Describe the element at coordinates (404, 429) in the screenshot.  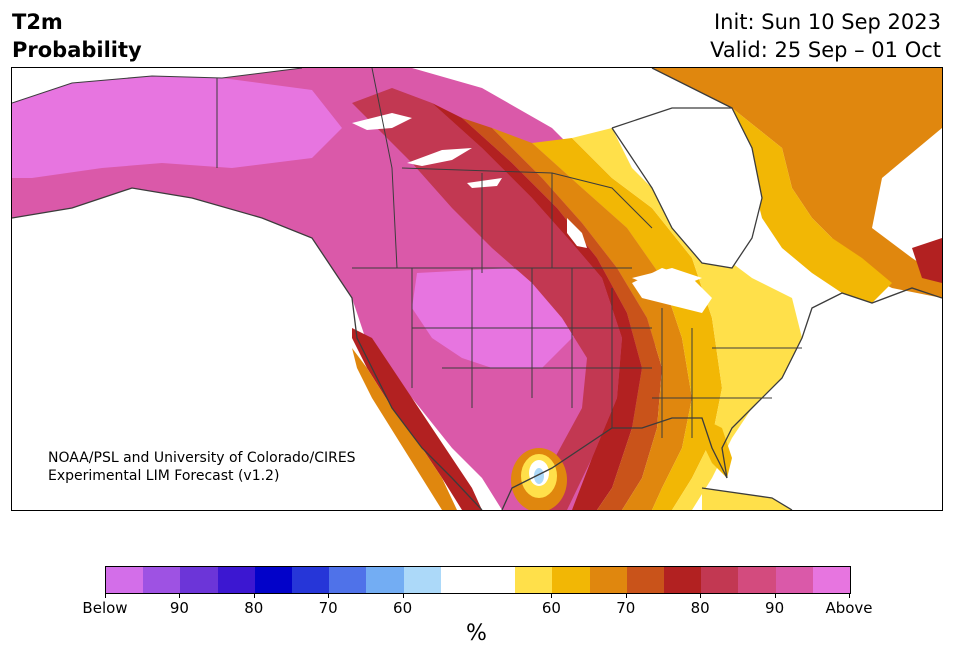
I see `region-california-p65` at that location.